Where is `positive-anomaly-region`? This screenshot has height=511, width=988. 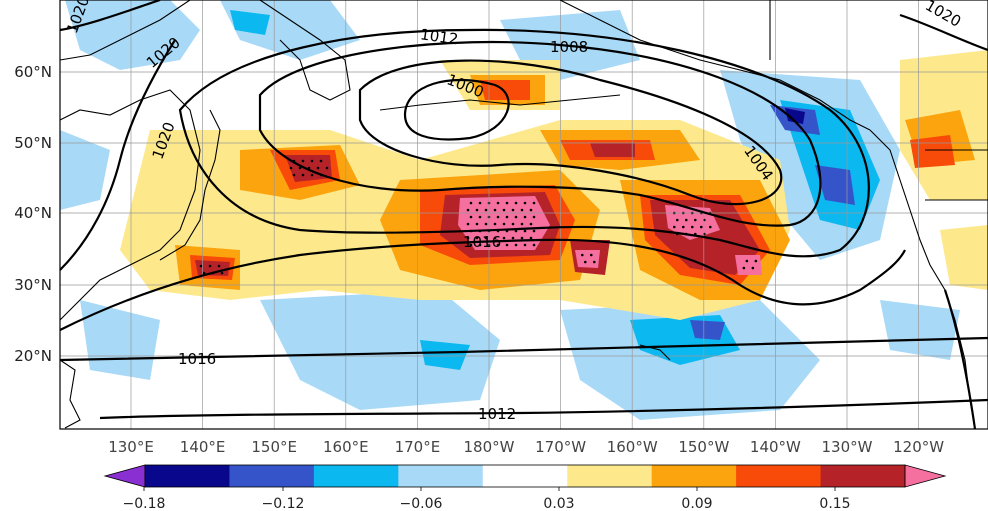
positive-anomaly-region is located at coordinates (587, 259).